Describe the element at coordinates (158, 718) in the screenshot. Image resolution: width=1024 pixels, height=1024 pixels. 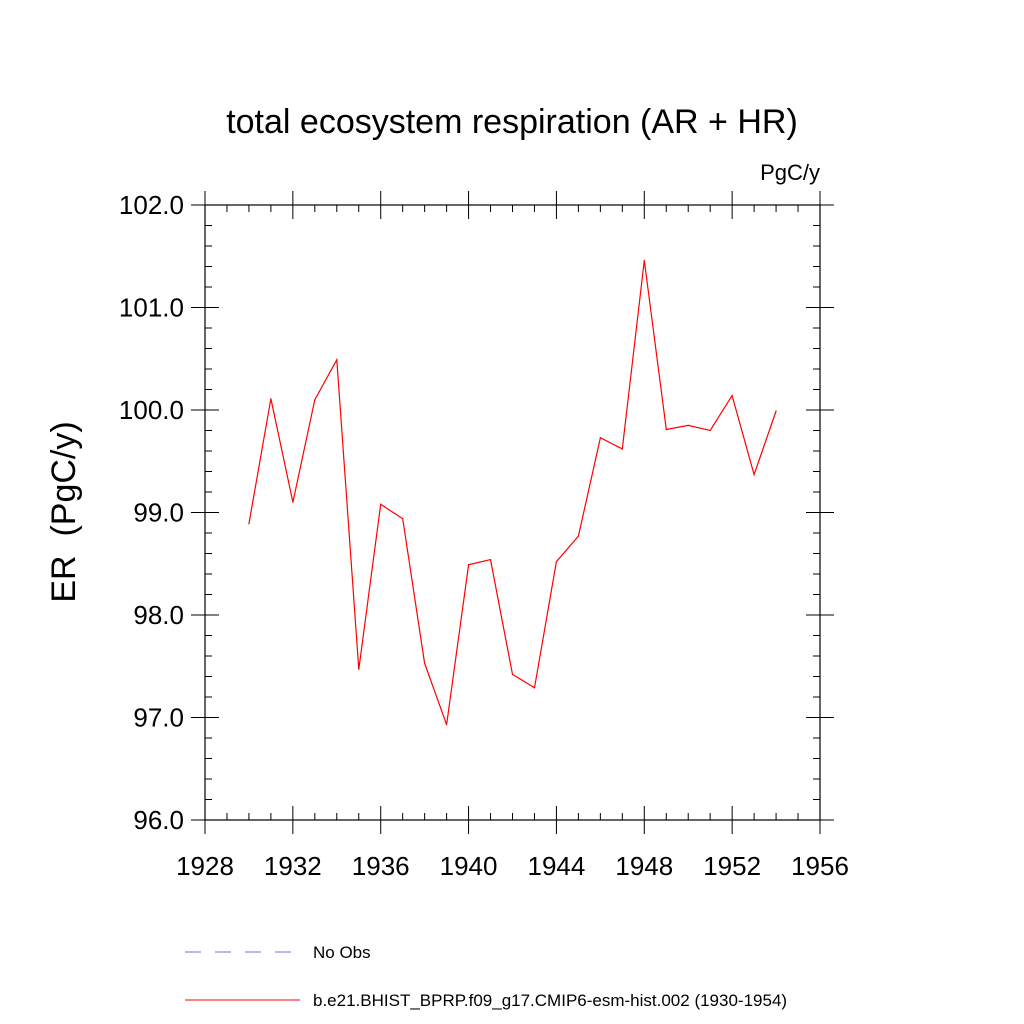
I see `y-tick-label: 97.0` at that location.